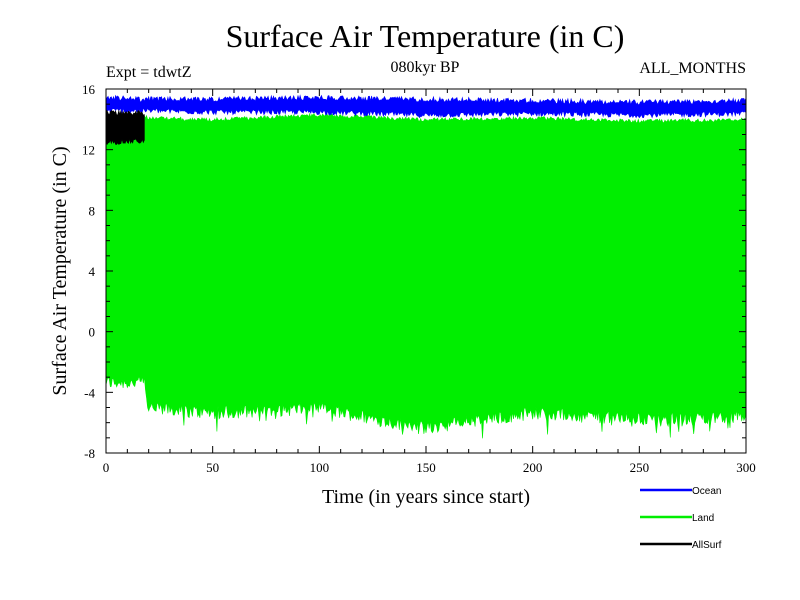  What do you see at coordinates (425, 36) in the screenshot?
I see `chart-title: Surface Air Temperature (in C)` at bounding box center [425, 36].